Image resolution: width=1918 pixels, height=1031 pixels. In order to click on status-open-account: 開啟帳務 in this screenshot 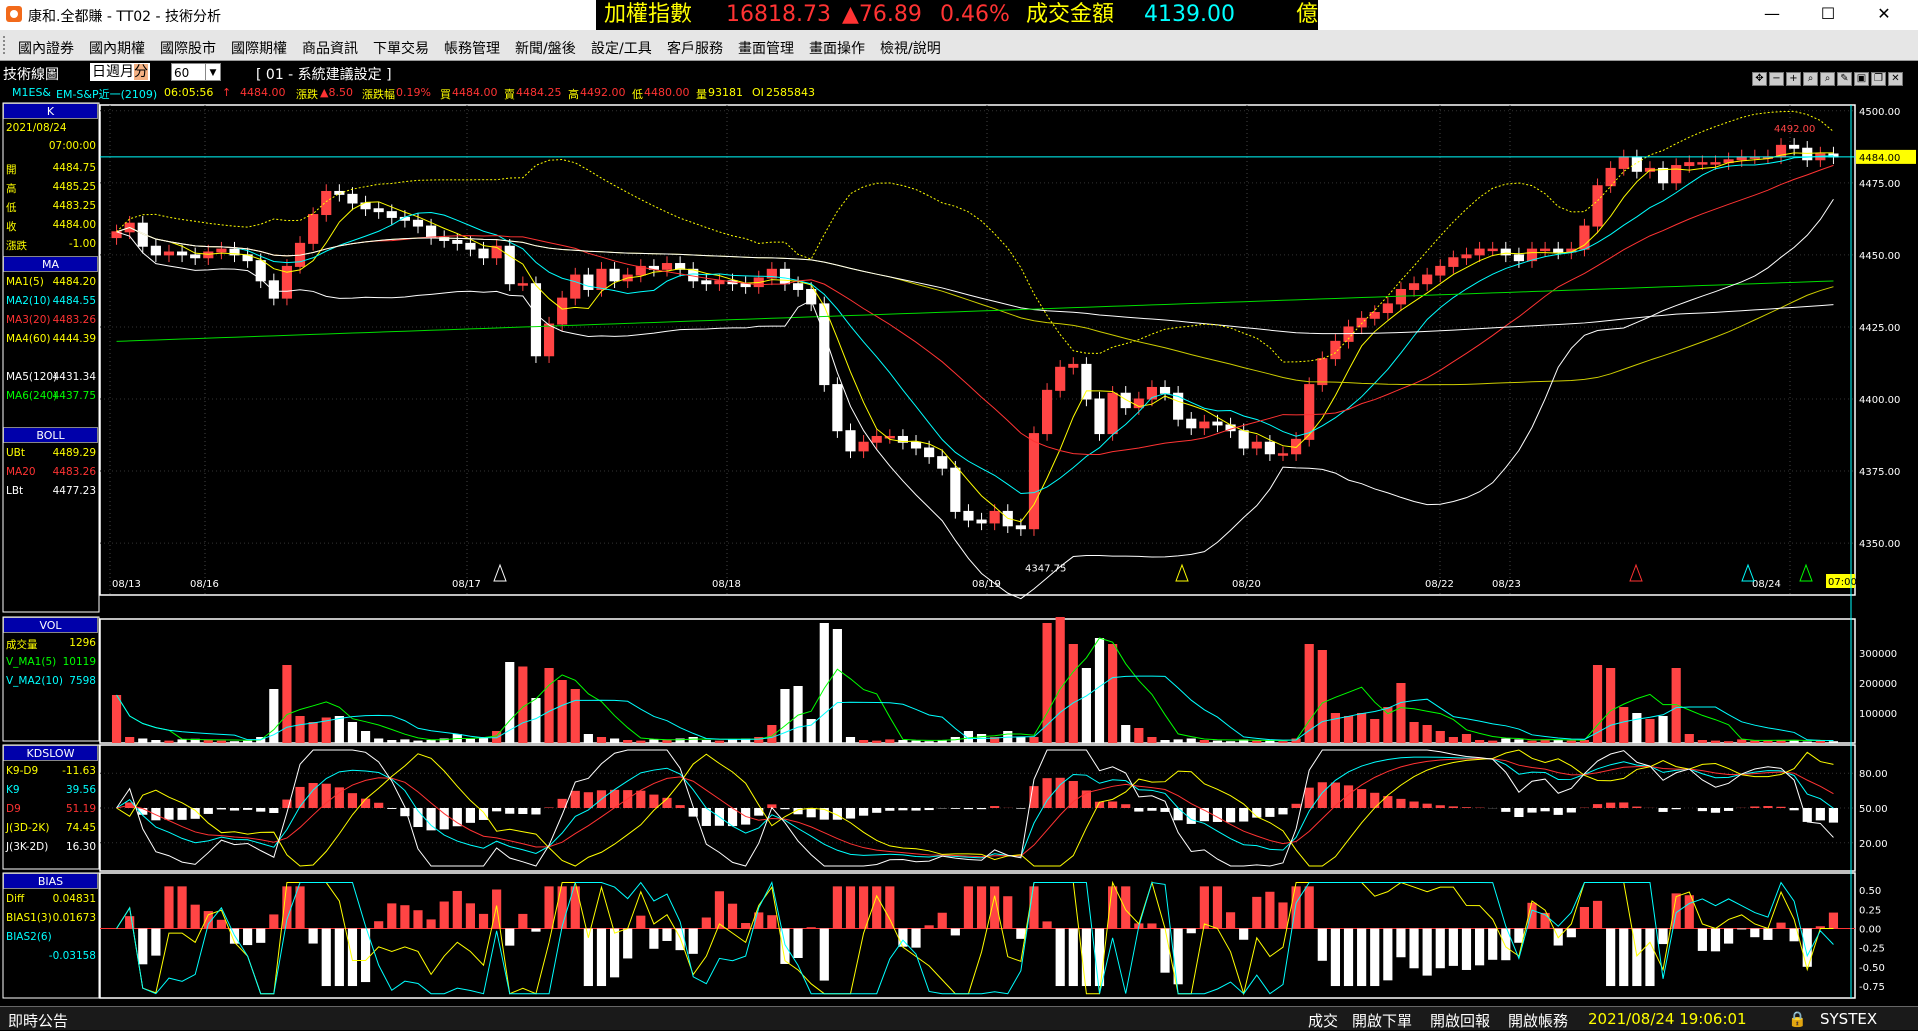, I will do `click(1538, 1020)`.